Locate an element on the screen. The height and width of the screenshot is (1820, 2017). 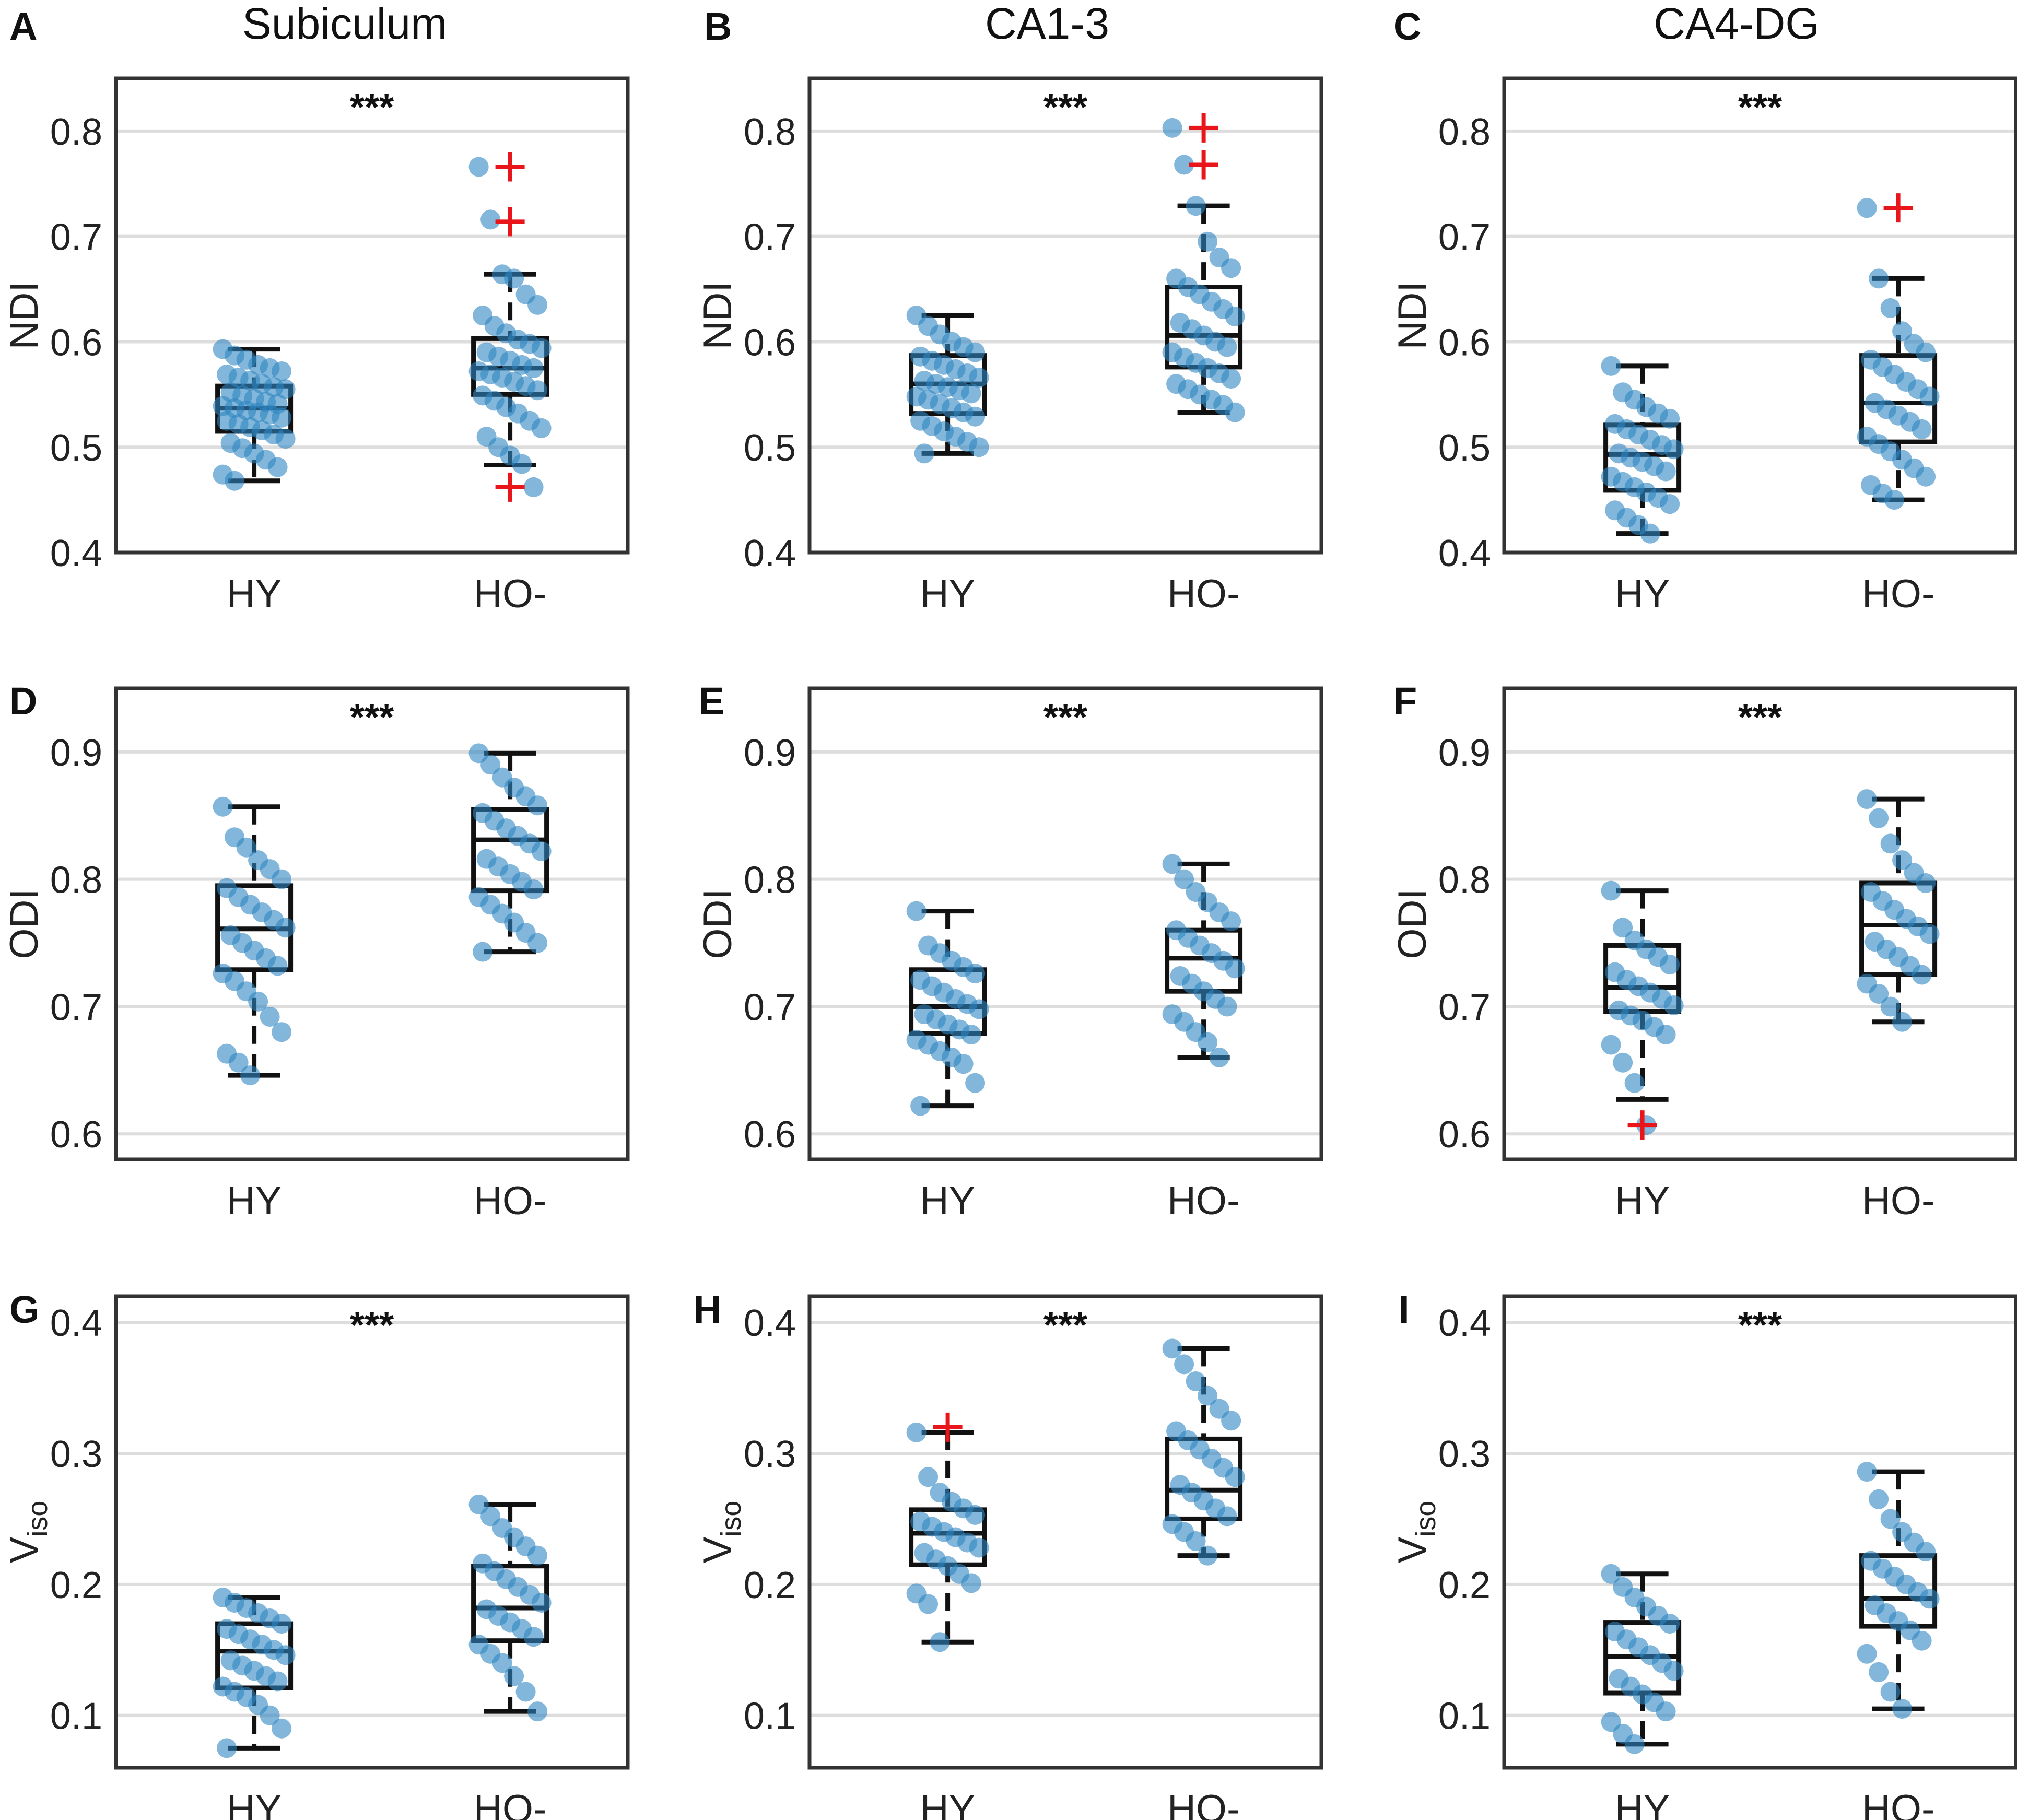
ytick-label: 0.7 is located at coordinates (76, 1007).